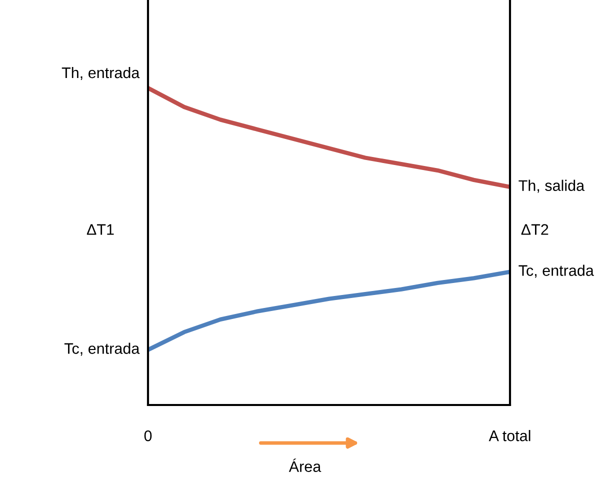 Image resolution: width=612 pixels, height=480 pixels. I want to click on annotation: Th, entrada, so click(101, 73).